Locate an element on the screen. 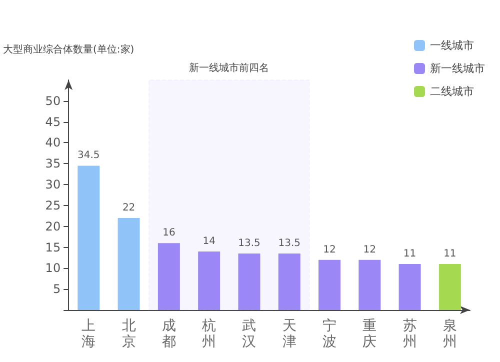 The height and width of the screenshot is (362, 500). legend-label: 二线城市 is located at coordinates (452, 91).